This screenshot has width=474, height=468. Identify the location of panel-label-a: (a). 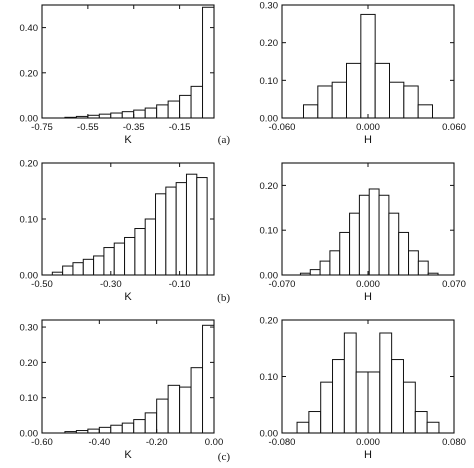
(224, 140).